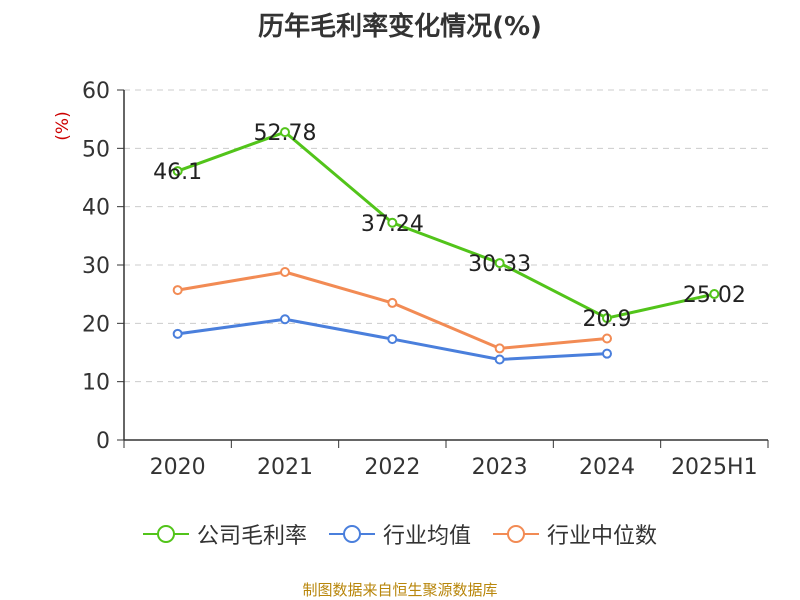 The image size is (800, 600). Describe the element at coordinates (96, 324) in the screenshot. I see `y-tick-label: 20` at that location.